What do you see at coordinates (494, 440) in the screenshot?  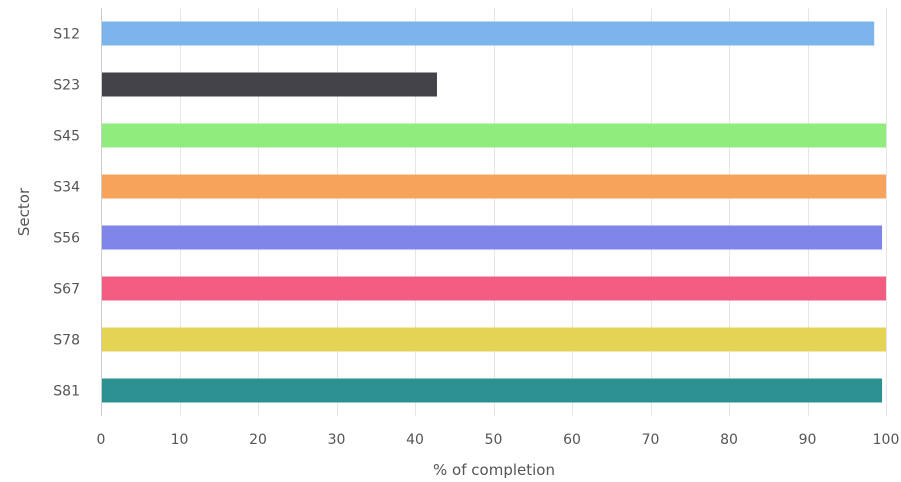 I see `x-tick-50: 50` at bounding box center [494, 440].